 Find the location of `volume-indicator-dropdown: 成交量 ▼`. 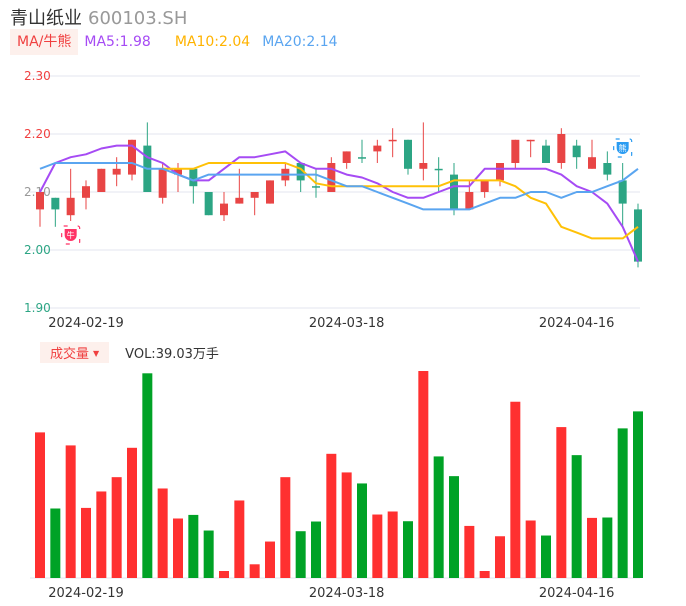

volume-indicator-dropdown: 成交量 ▼ is located at coordinates (75, 352).